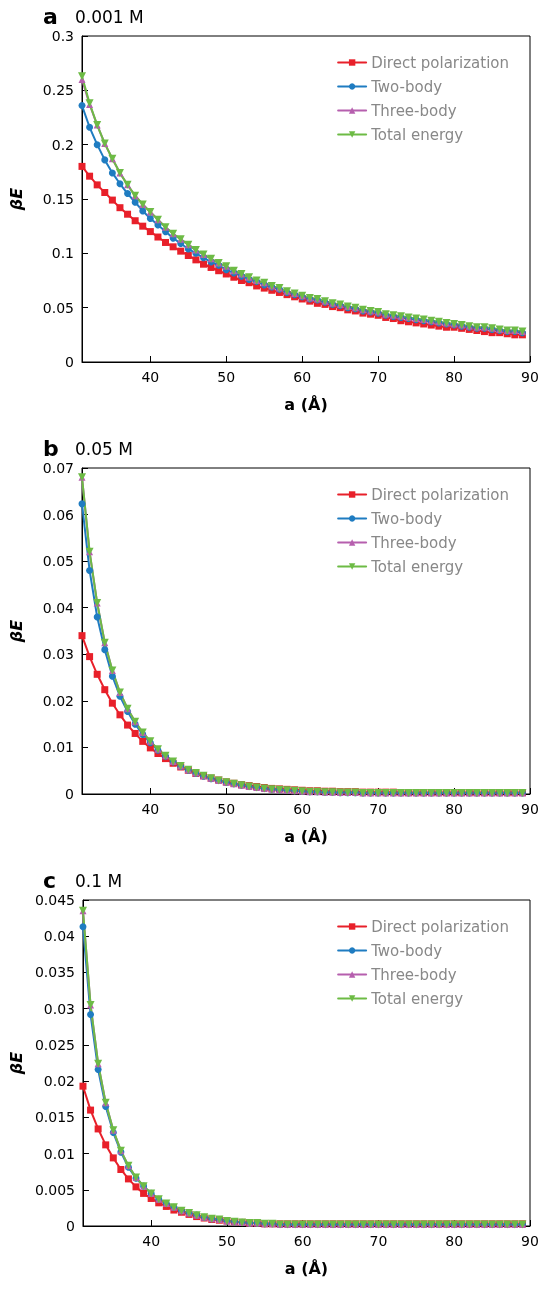  What do you see at coordinates (62, 144) in the screenshot?
I see `y-tick-label: 0.2` at bounding box center [62, 144].